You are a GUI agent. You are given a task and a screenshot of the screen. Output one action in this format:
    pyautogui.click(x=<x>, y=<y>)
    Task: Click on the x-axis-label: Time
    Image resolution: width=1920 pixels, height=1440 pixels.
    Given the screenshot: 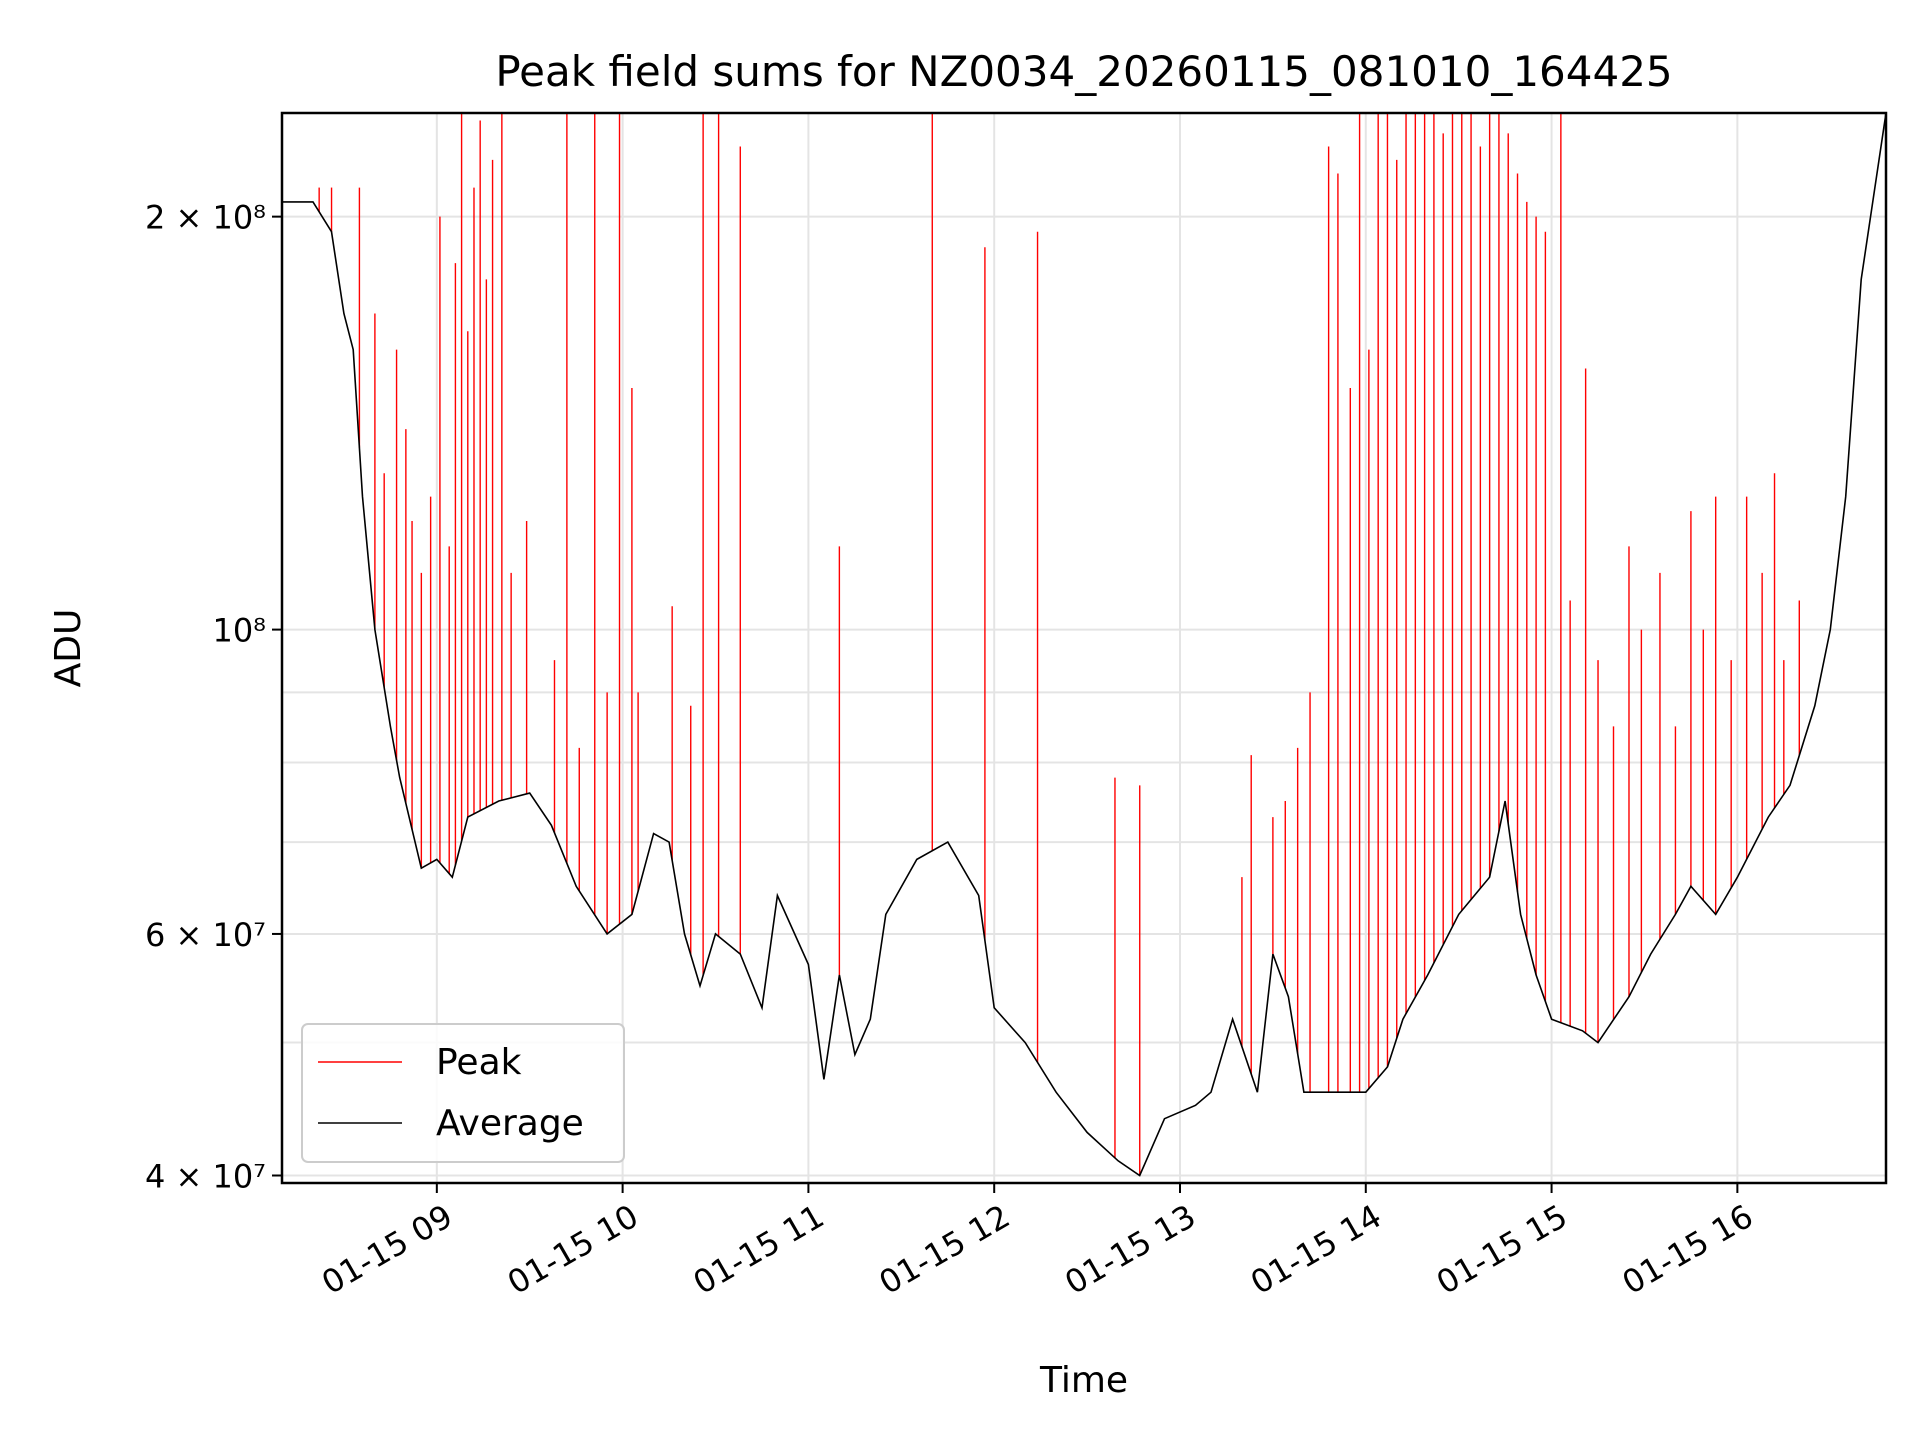 What is the action you would take?
    pyautogui.click(x=1083, y=1380)
    